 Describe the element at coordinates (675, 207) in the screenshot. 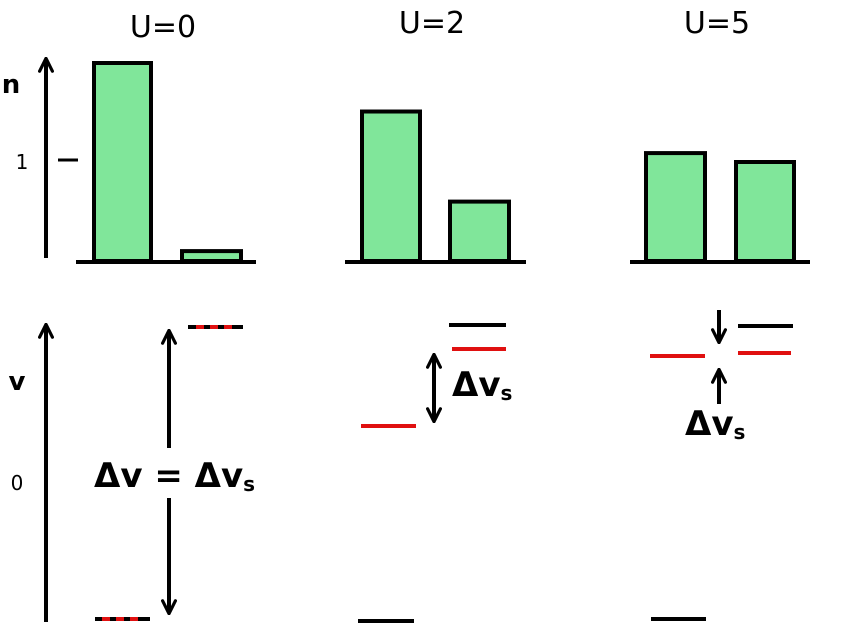

I see `density-bar-panel3-site1` at that location.